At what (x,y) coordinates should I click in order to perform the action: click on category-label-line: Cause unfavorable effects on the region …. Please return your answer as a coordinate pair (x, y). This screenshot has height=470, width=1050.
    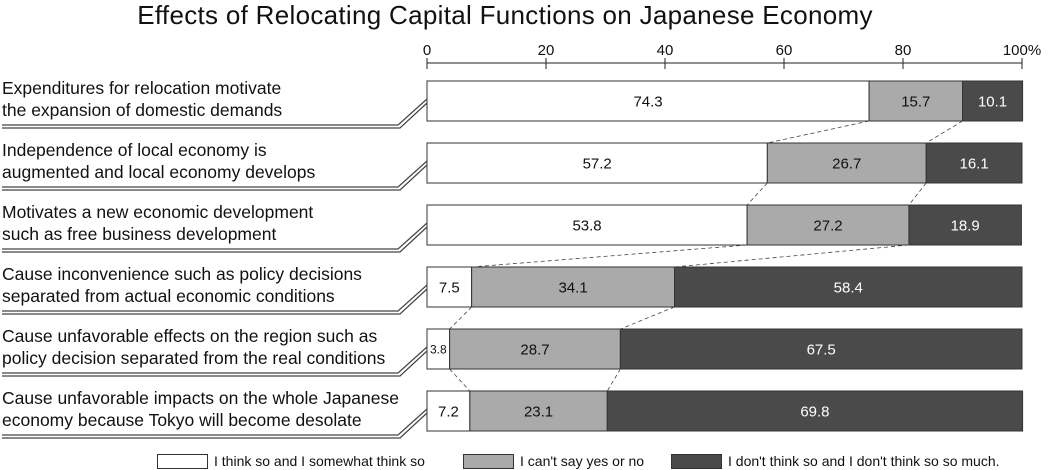
    Looking at the image, I should click on (190, 336).